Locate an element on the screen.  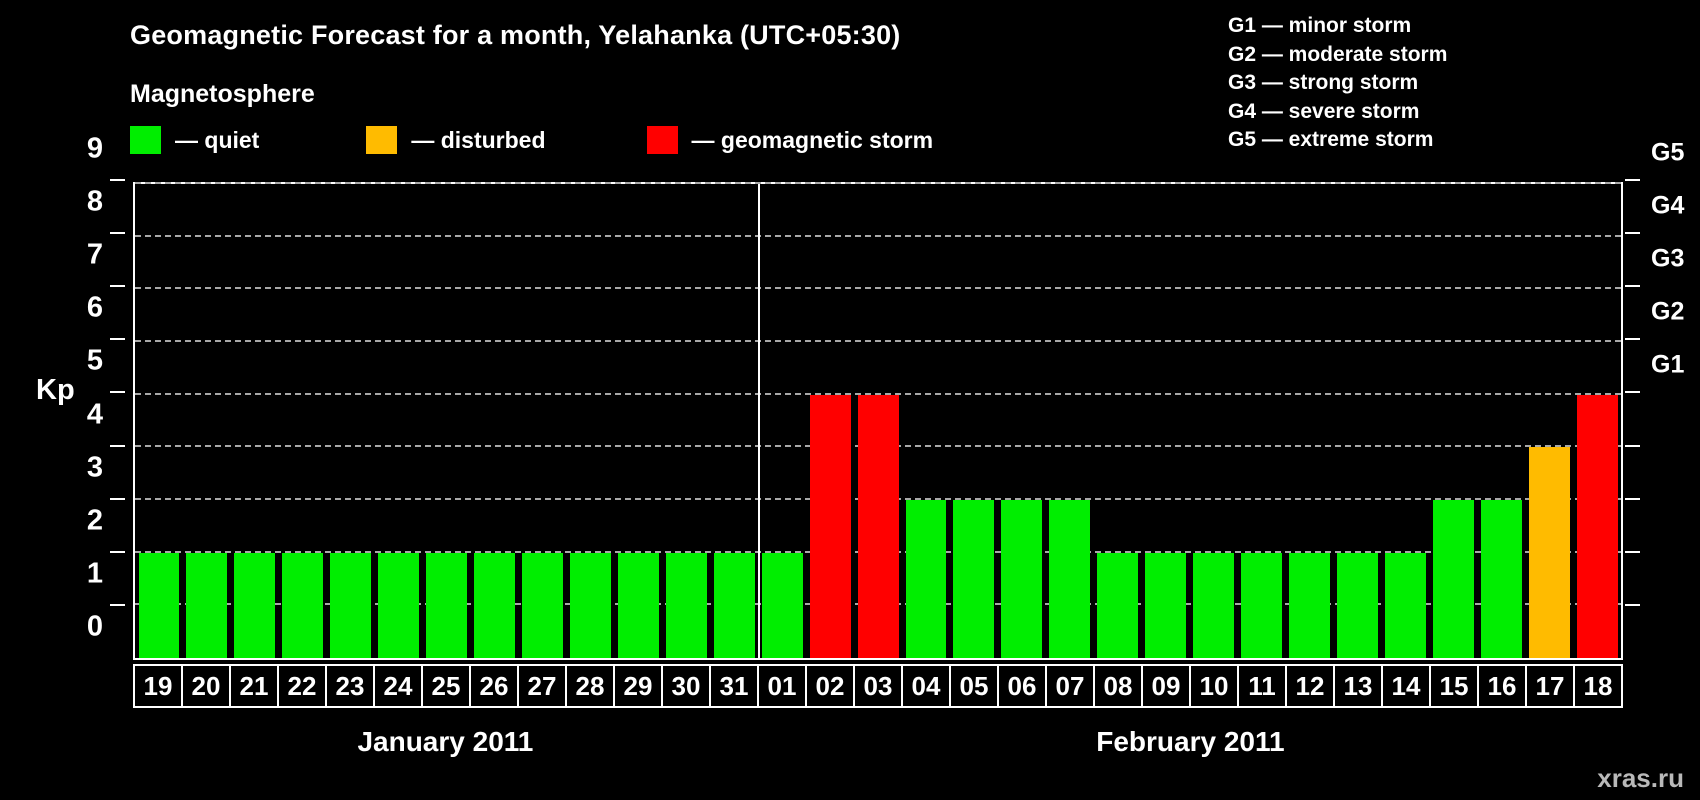
day-label-27: 27 is located at coordinates (542, 686).